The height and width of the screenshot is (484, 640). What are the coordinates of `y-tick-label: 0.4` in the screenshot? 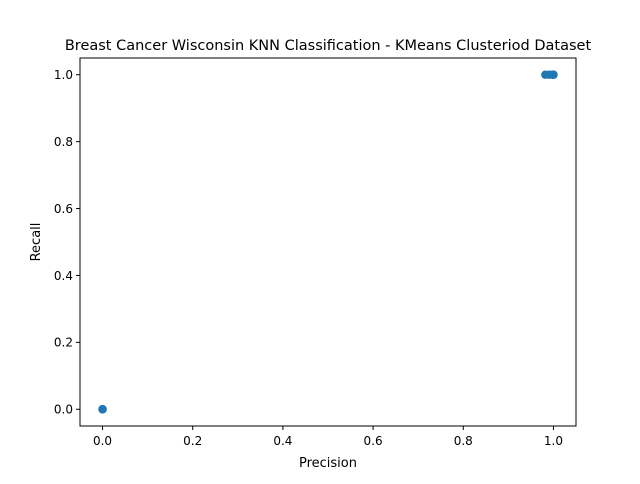 It's located at (63, 276).